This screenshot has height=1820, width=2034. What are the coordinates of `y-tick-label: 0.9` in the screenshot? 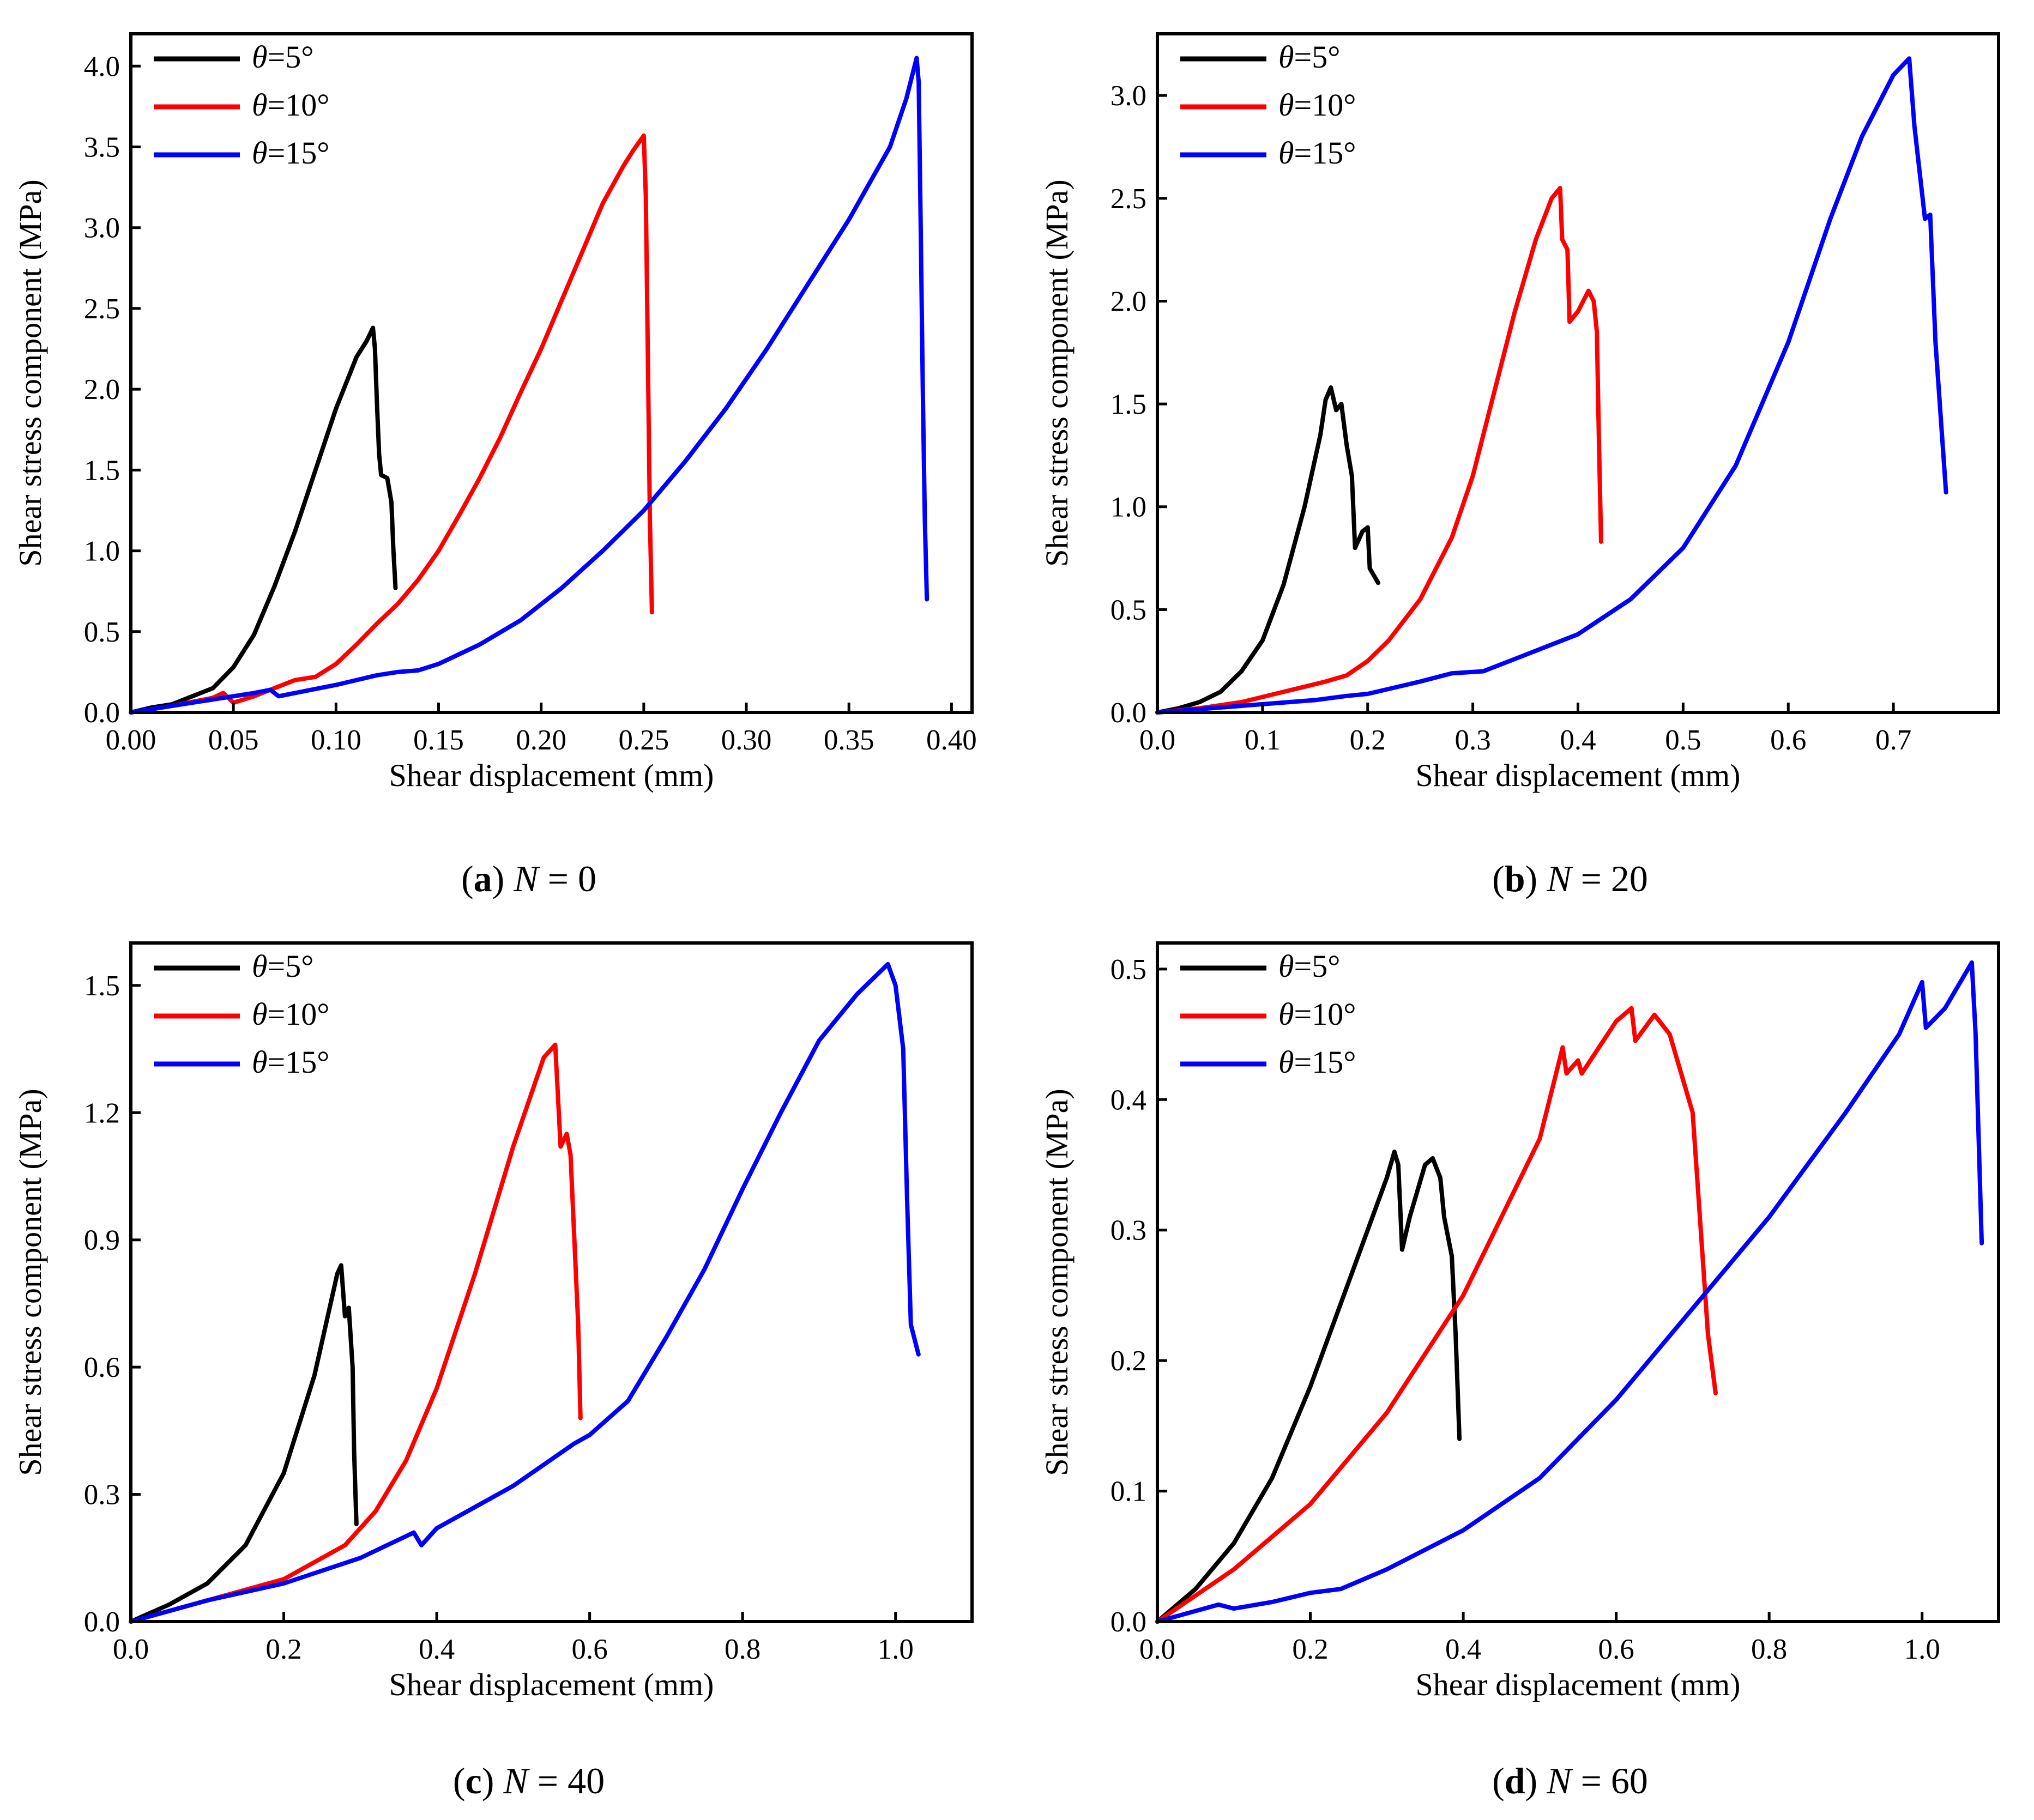 It's located at (102, 1240).